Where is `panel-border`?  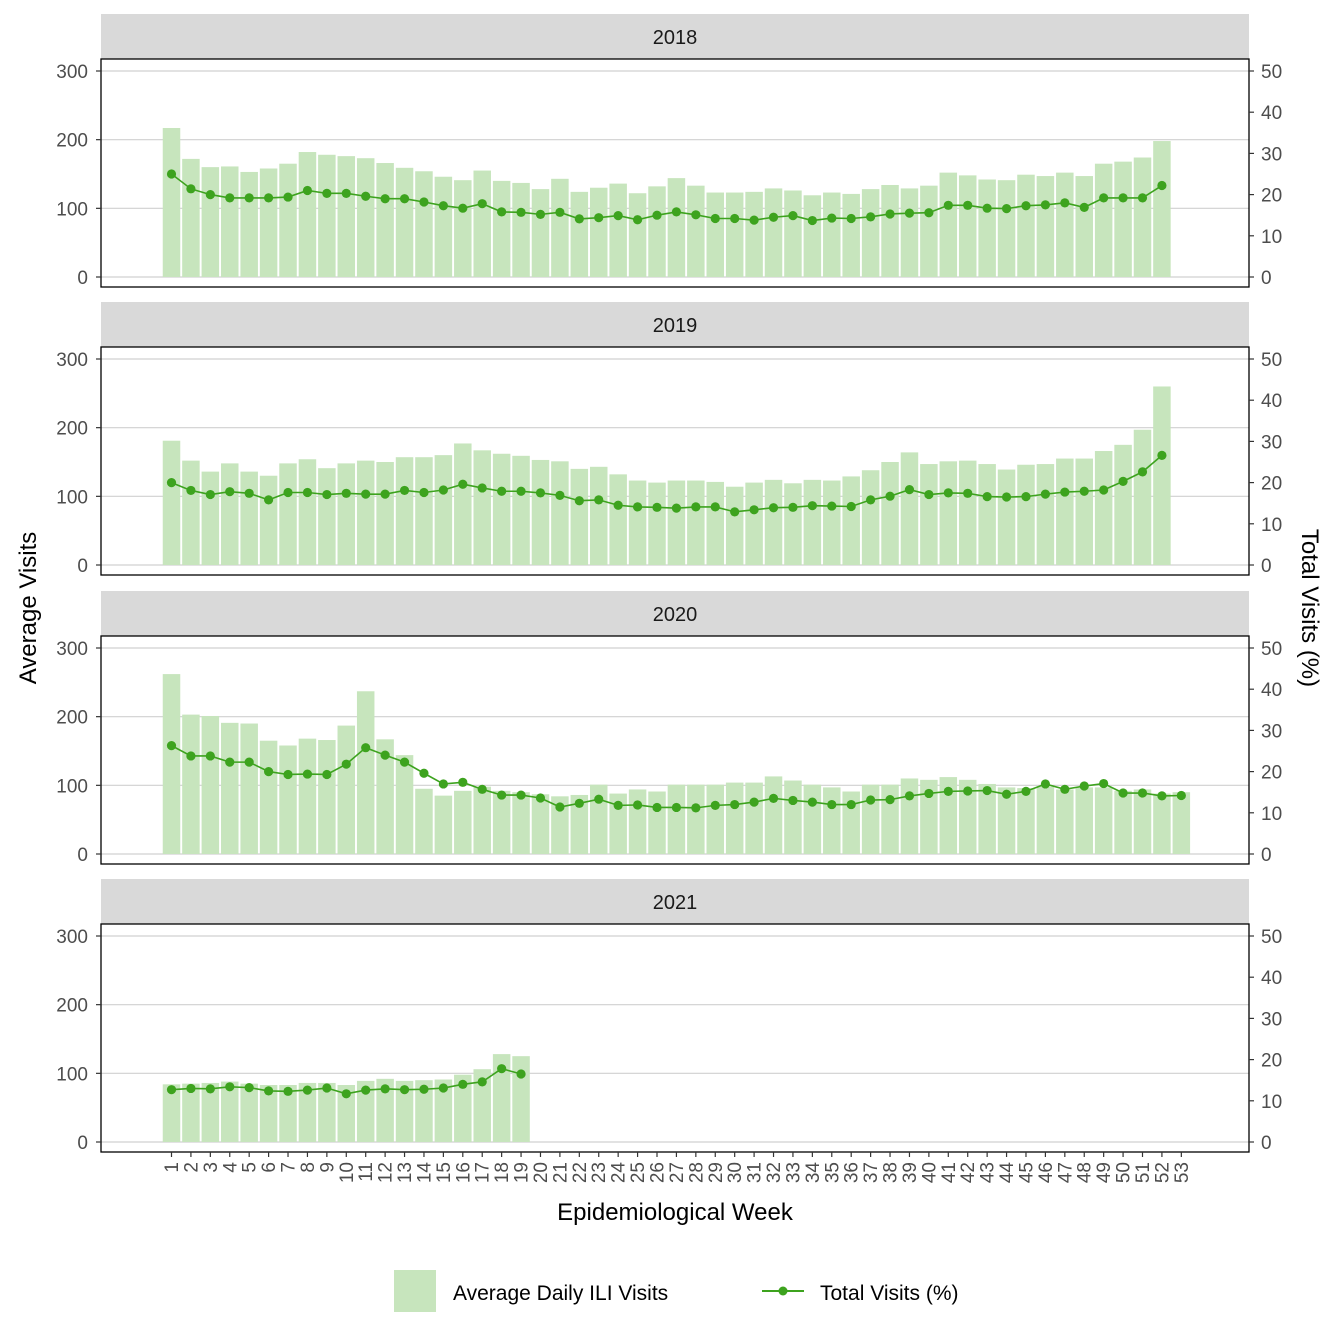 panel-border is located at coordinates (675, 173).